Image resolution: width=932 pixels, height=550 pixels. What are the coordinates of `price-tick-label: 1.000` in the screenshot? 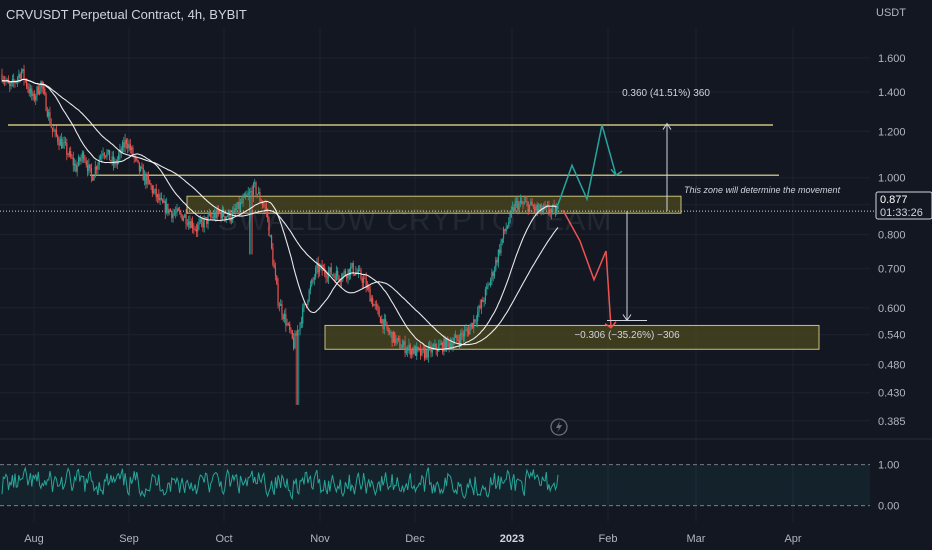 It's located at (892, 179).